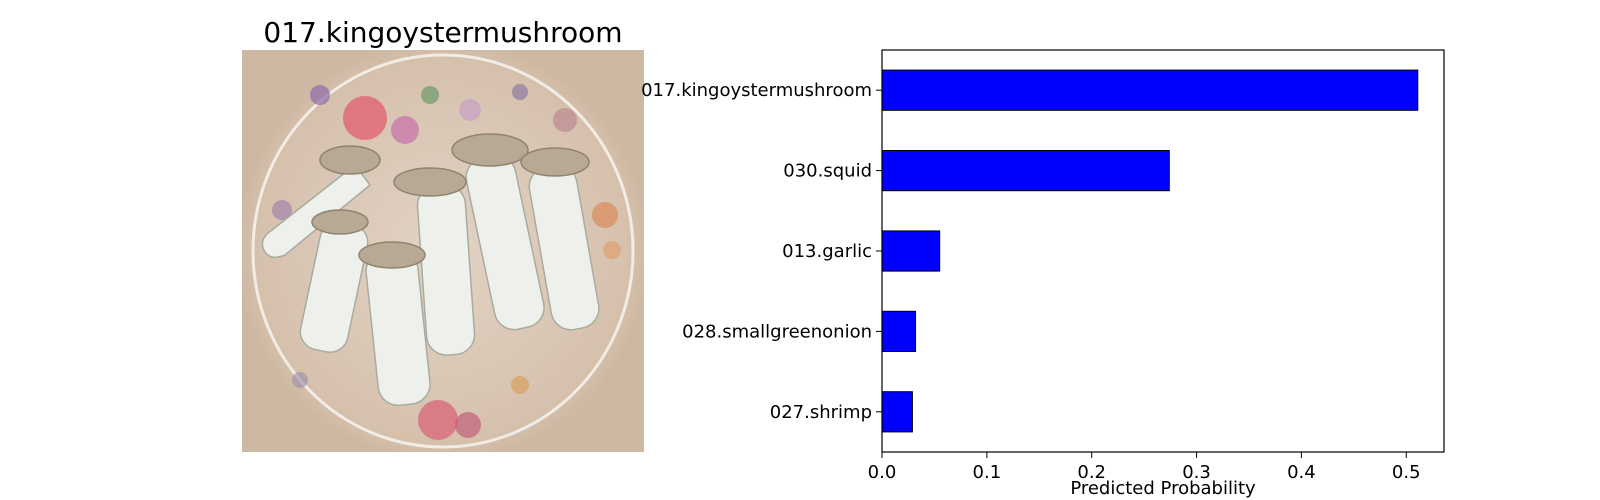  Describe the element at coordinates (882, 472) in the screenshot. I see `x-tick-label: 0.0` at that location.